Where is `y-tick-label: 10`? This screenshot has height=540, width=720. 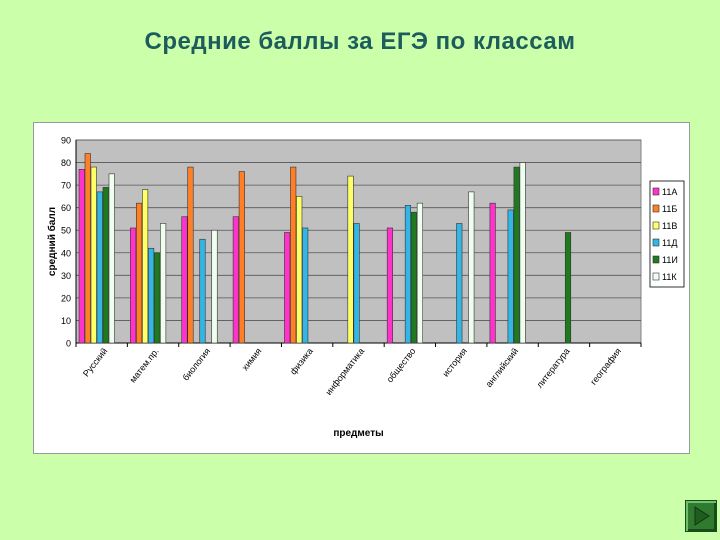
y-tick-label: 10 is located at coordinates (66, 321).